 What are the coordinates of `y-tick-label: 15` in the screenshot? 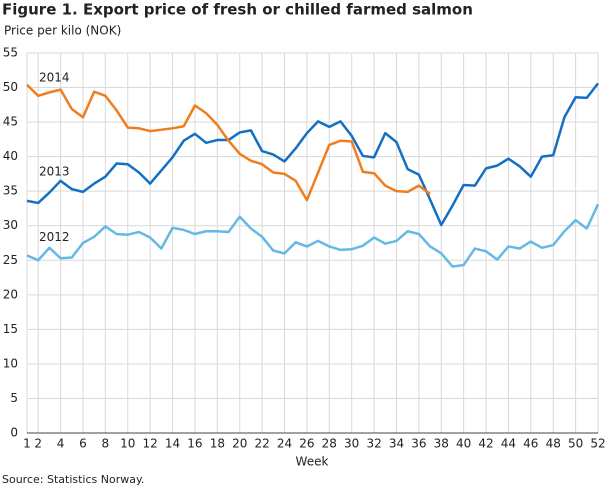 It's located at (10, 329).